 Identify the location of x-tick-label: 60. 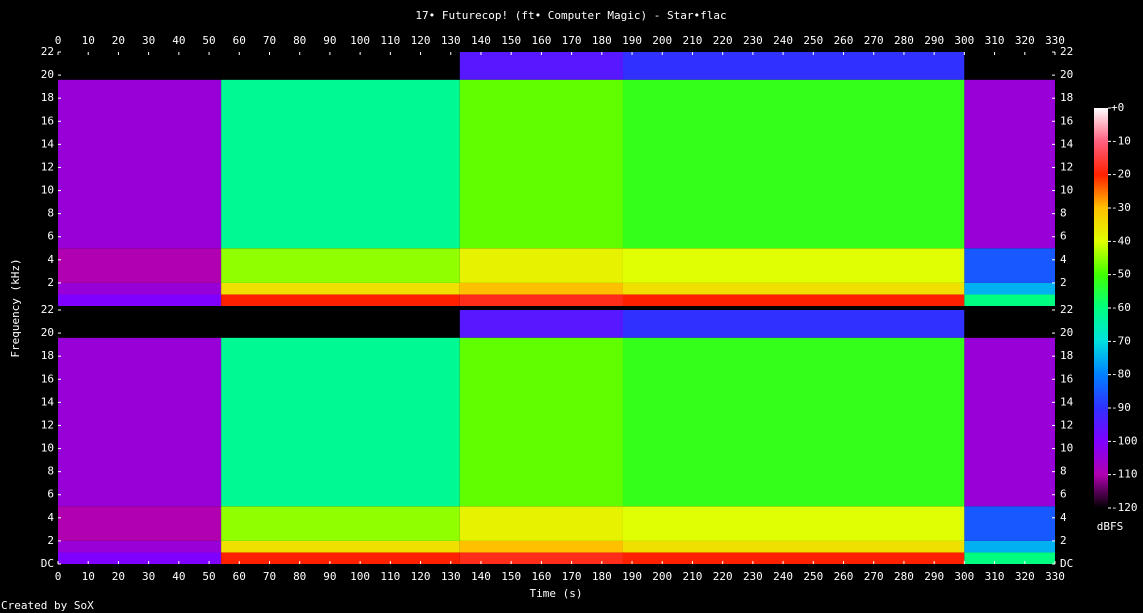
(239, 576).